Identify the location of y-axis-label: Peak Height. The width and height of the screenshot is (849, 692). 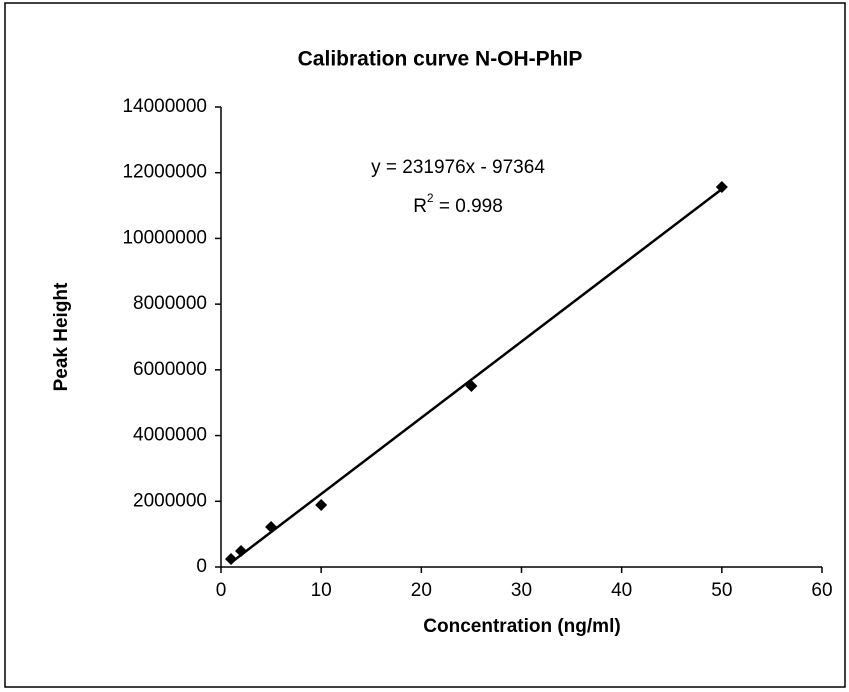
(61, 336).